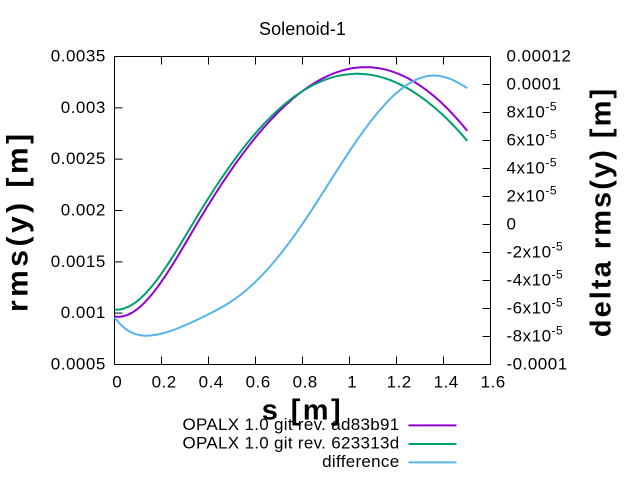 This screenshot has height=485, width=640. Describe the element at coordinates (534, 84) in the screenshot. I see `svg-text: 0.0001` at that location.